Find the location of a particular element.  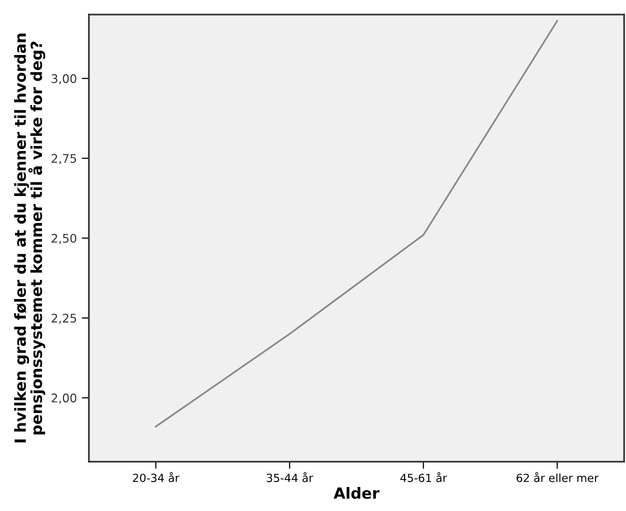

y-tick-label: 2,00 is located at coordinates (64, 399).